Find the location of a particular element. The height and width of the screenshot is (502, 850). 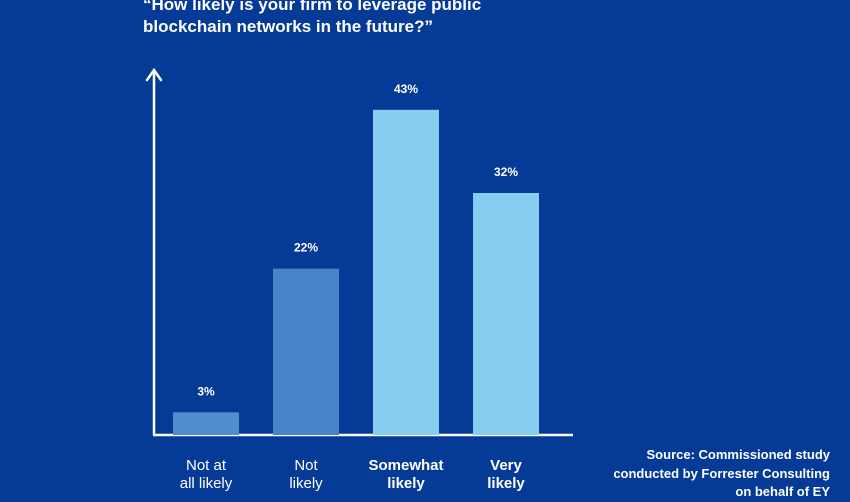

source-line: Source: Commissioned study is located at coordinates (738, 454).